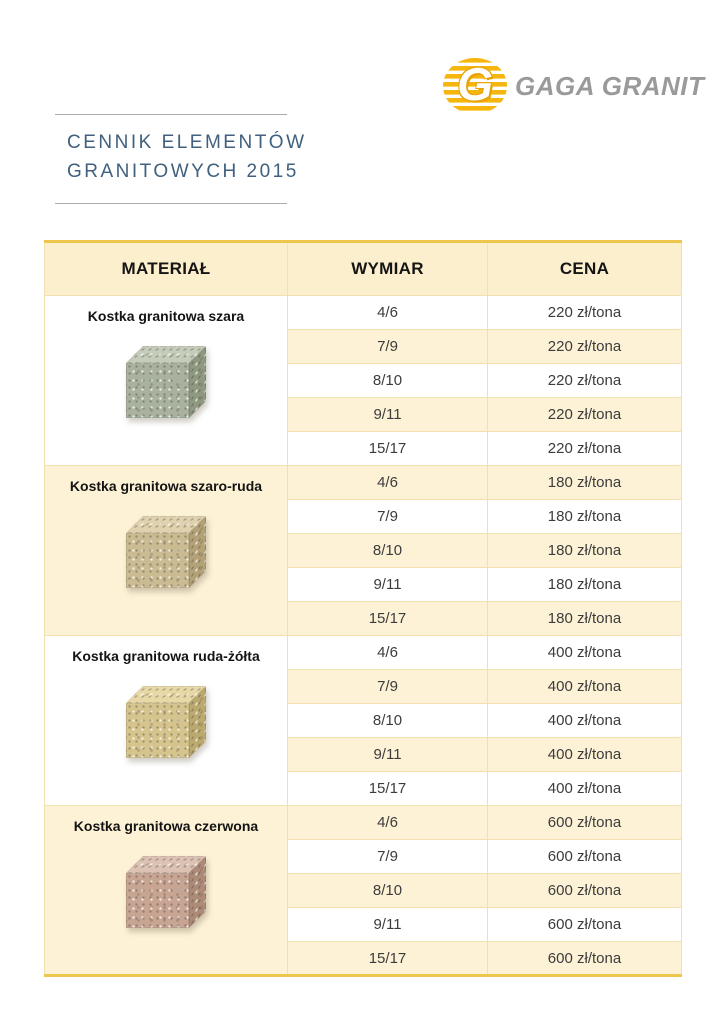 The width and height of the screenshot is (725, 1024). Describe the element at coordinates (166, 486) in the screenshot. I see `material-name: Kostka granitowa szaro-ruda` at that location.